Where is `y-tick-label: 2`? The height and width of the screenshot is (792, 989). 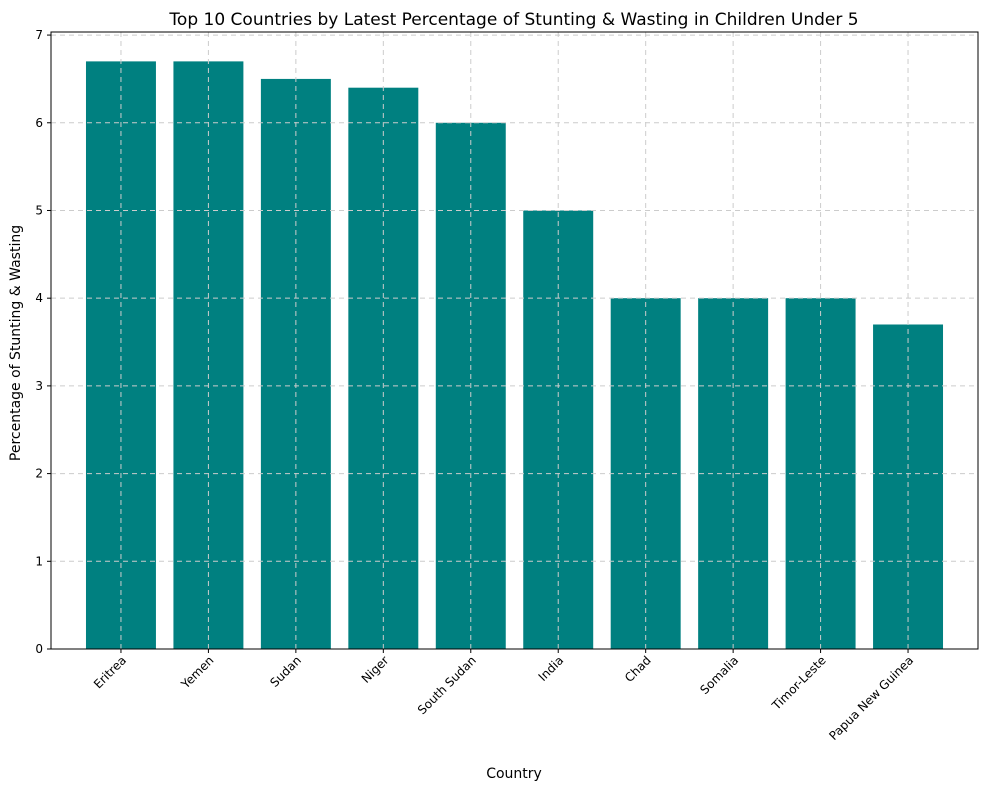 y-tick-label: 2 is located at coordinates (39, 474).